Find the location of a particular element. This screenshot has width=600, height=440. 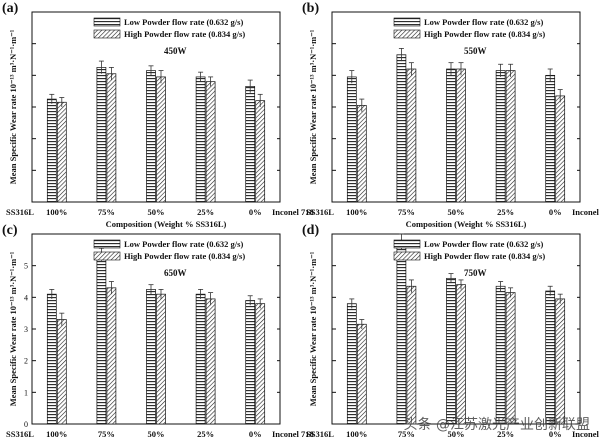

chart-title: 450W is located at coordinates (175, 51).